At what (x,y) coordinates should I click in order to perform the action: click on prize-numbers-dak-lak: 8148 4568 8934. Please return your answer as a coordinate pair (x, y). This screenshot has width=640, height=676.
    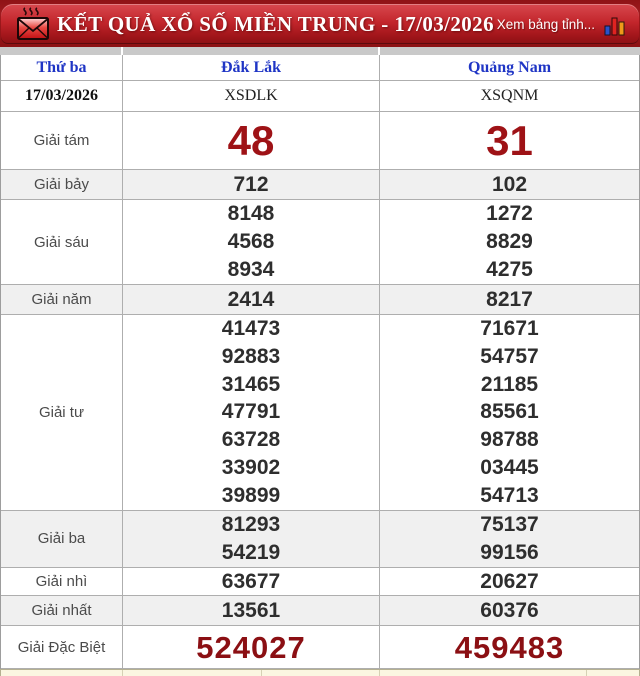
    Looking at the image, I should click on (250, 242).